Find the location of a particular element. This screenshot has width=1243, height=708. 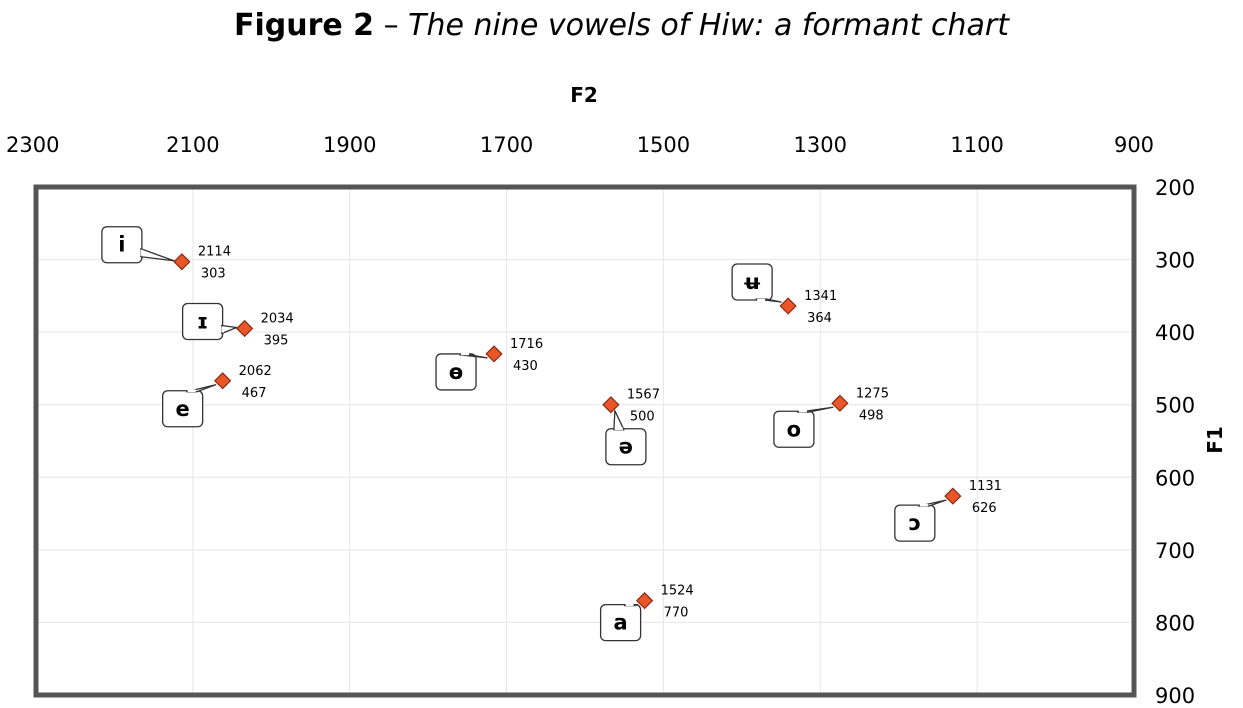

data-label-f2: 1524 is located at coordinates (677, 591).